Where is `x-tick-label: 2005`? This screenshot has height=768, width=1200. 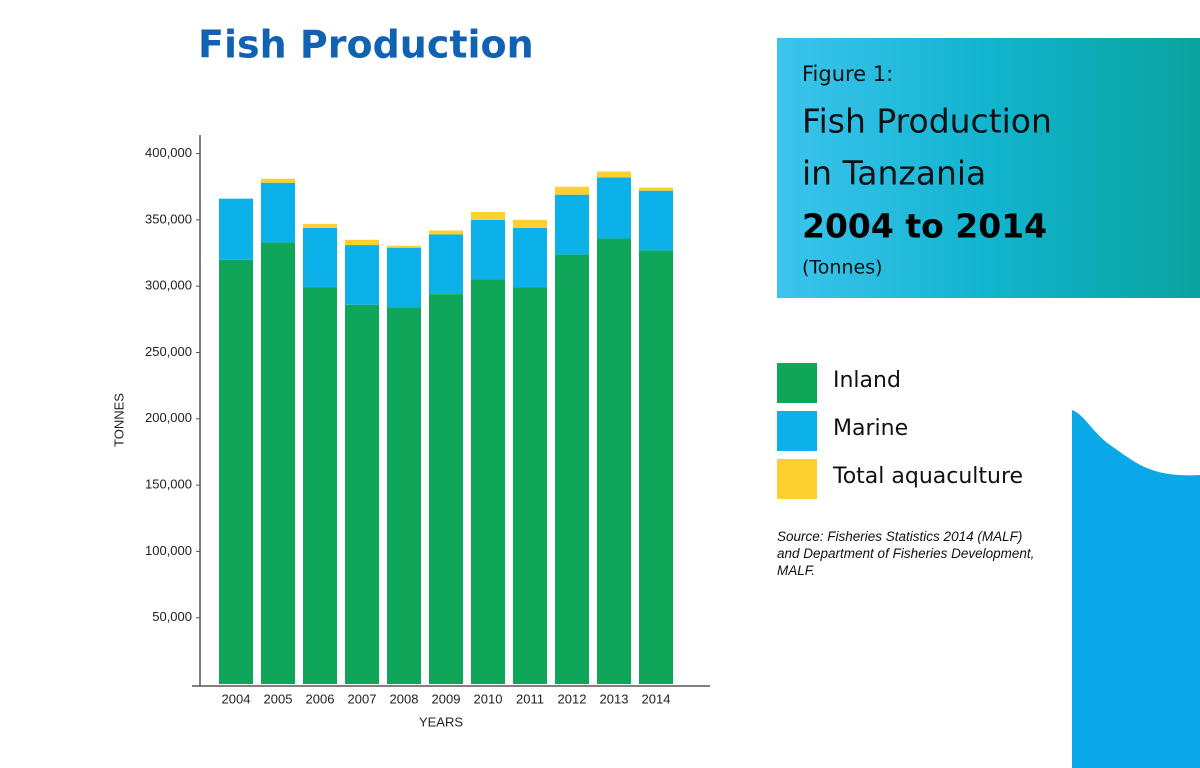
x-tick-label: 2005 is located at coordinates (278, 698).